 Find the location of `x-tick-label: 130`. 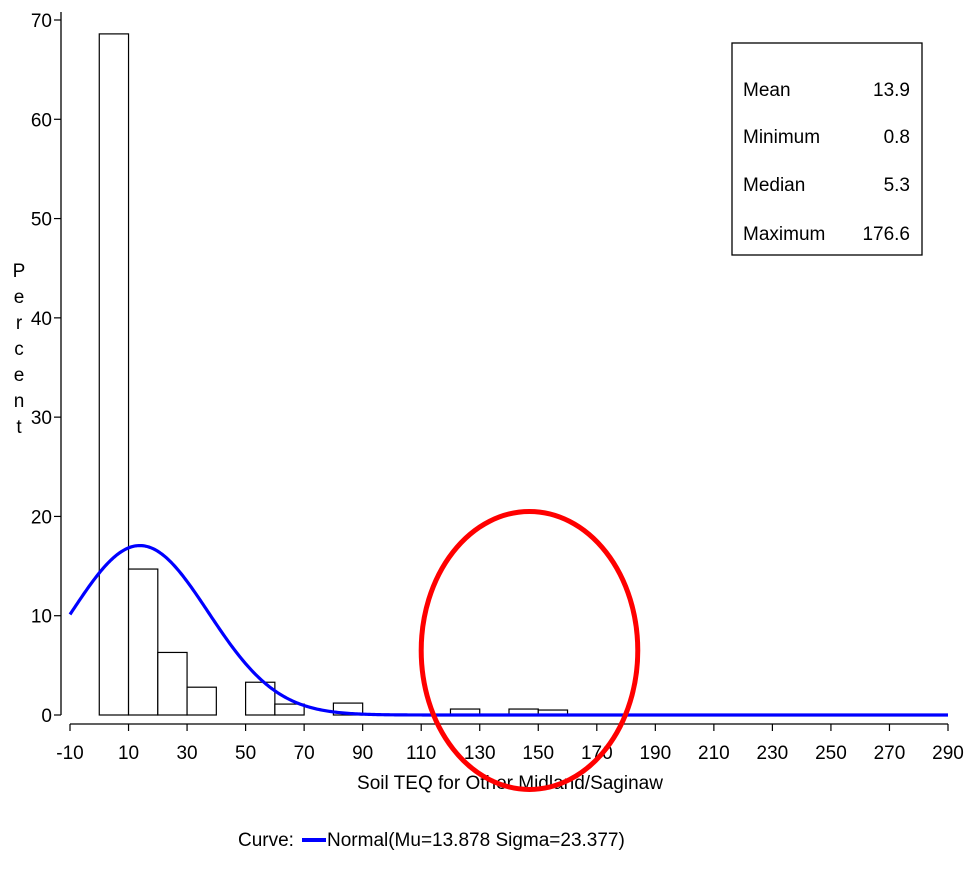

x-tick-label: 130 is located at coordinates (480, 753).